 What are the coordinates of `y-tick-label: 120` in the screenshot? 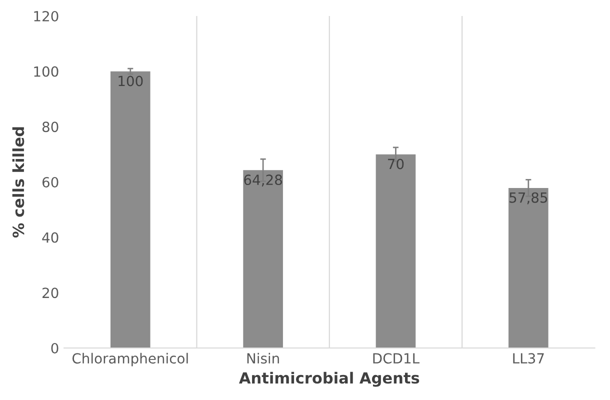 It's located at (46, 16).